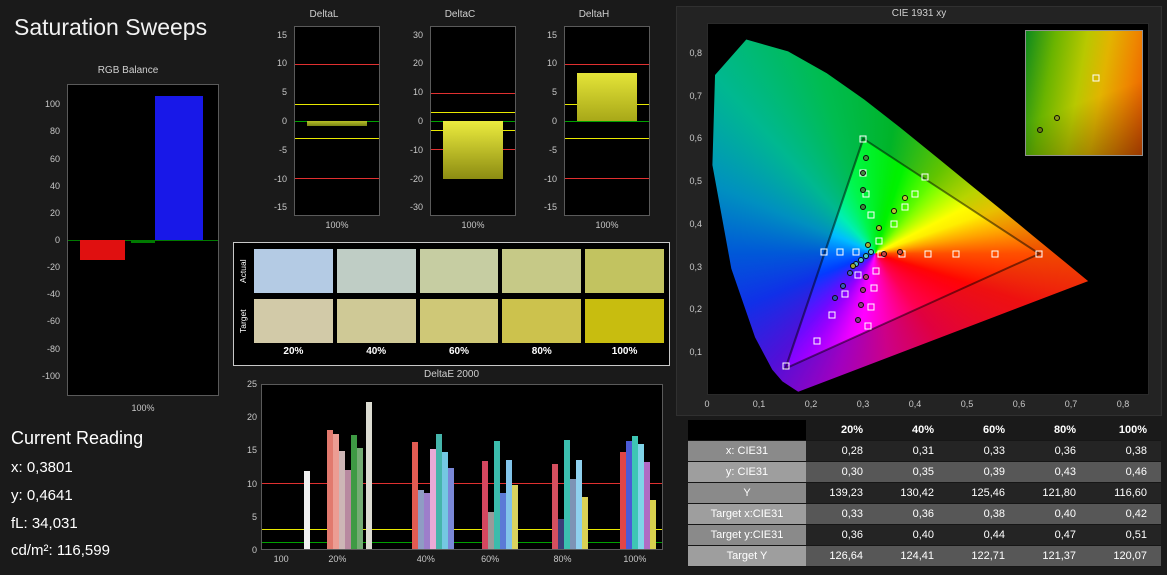 The image size is (1167, 575). What do you see at coordinates (841, 472) in the screenshot?
I see `table-value: 0,30` at bounding box center [841, 472].